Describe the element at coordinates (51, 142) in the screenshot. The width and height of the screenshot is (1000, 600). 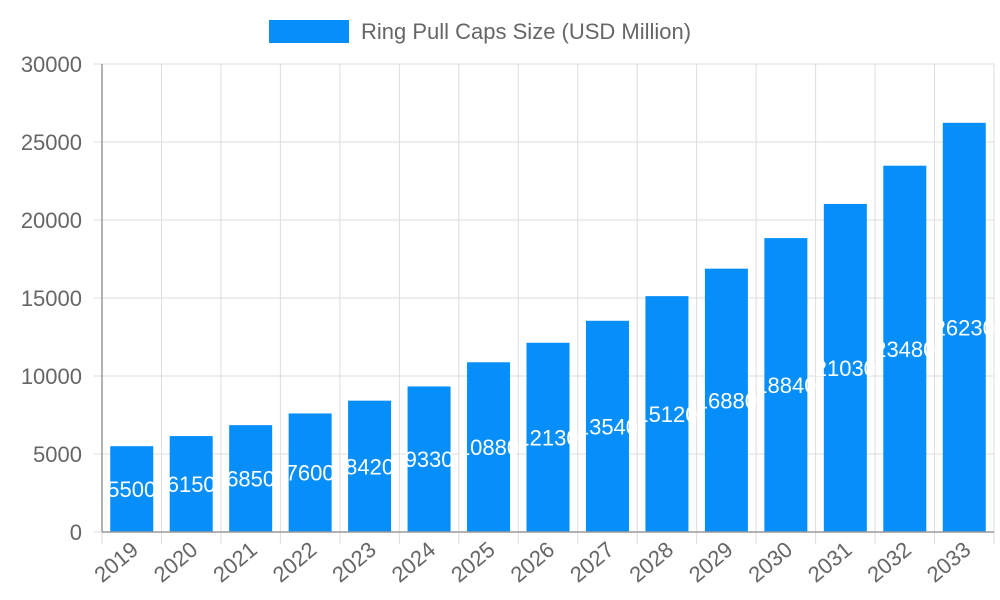
I see `y-tick-label: 25000` at that location.